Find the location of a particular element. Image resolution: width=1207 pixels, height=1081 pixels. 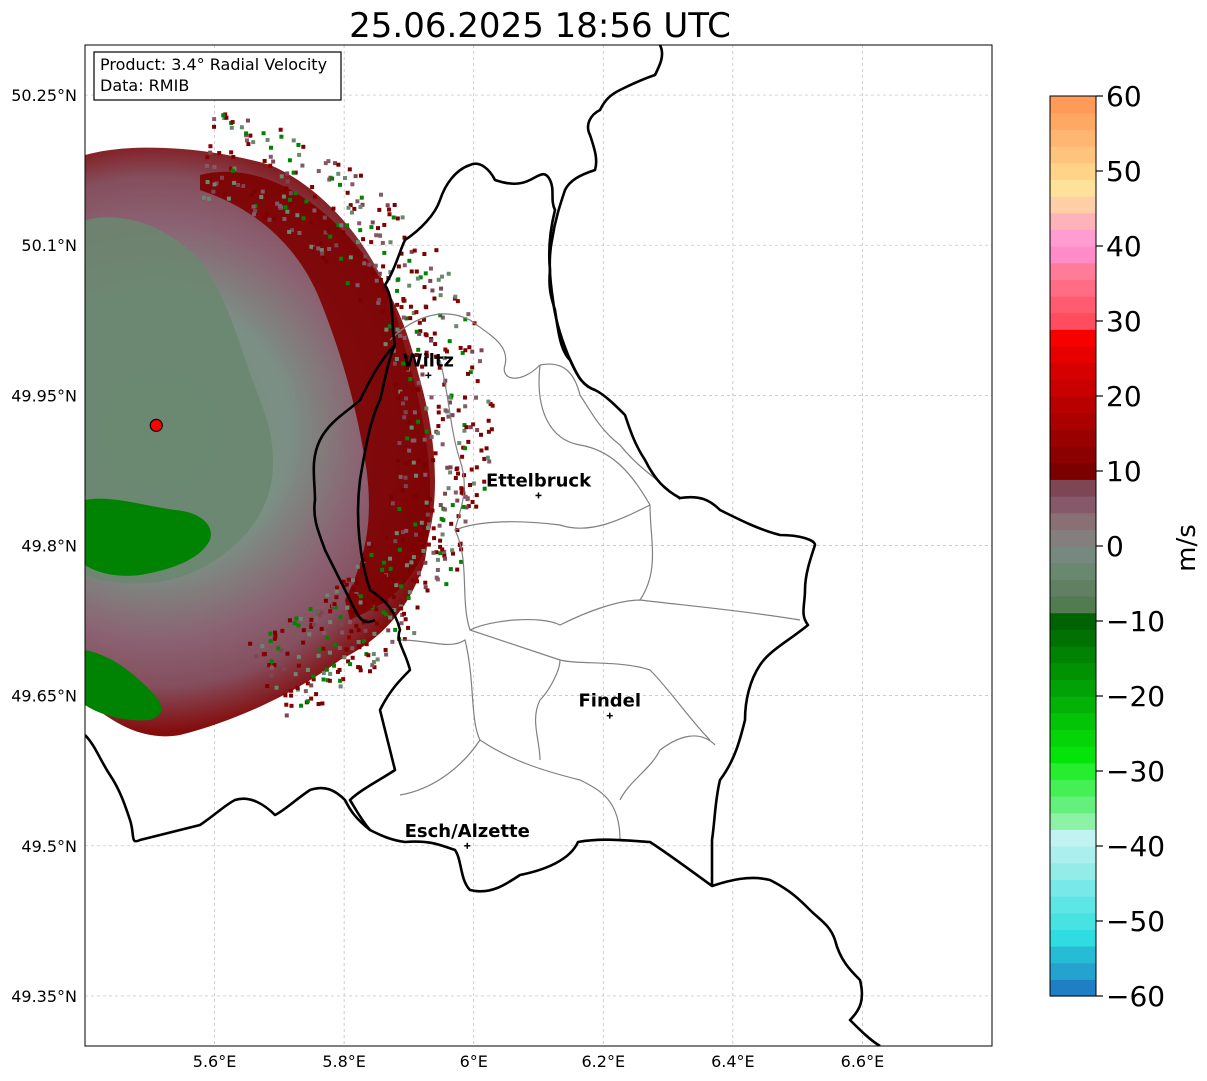

inbound-south is located at coordinates (123, 685).